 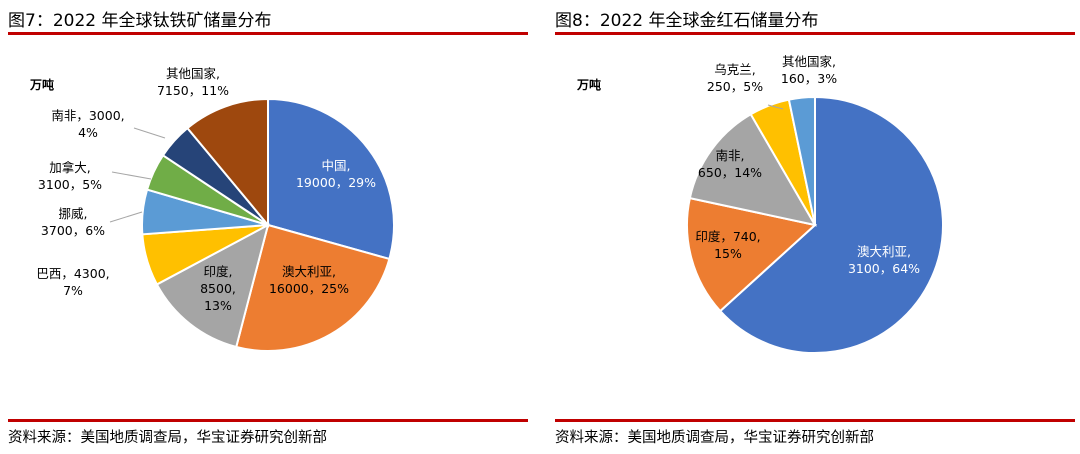 I want to click on data-label-南非: 南非, 650，14%, so click(x=730, y=164).